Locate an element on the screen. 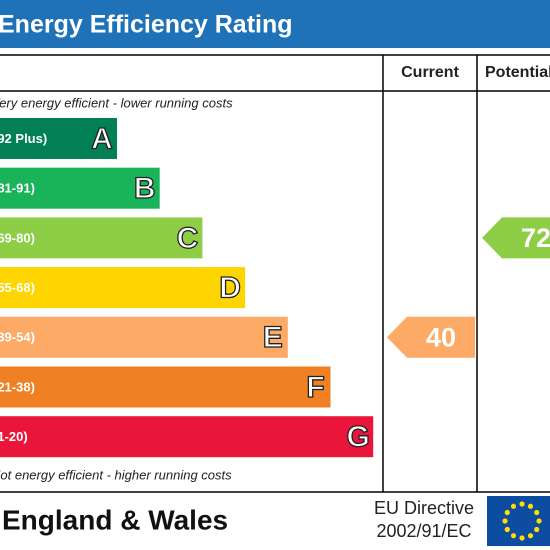 This screenshot has height=550, width=550. band-letter: F is located at coordinates (315, 387).